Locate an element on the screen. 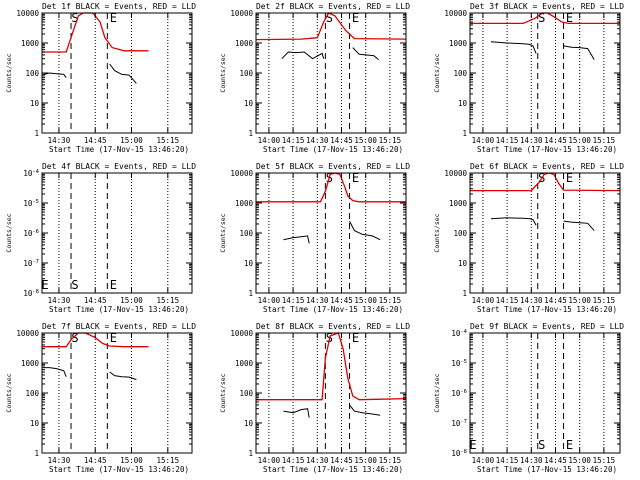 This screenshot has height=480, width=640. panel-title: Det 6f BLACK = Events, RED = LLD is located at coordinates (547, 166).